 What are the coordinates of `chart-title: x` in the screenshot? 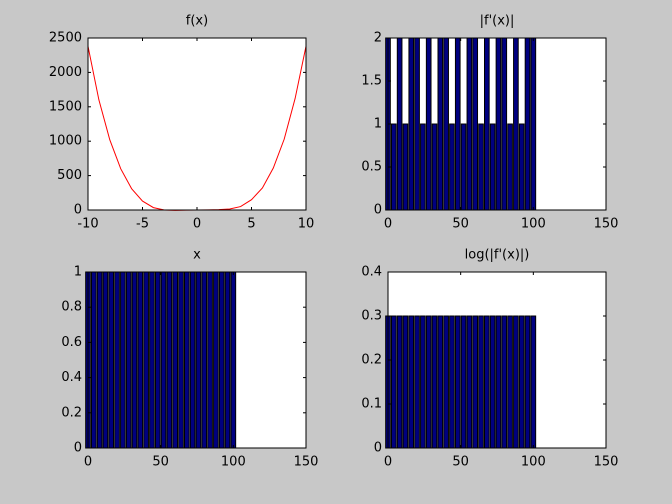 It's located at (197, 255).